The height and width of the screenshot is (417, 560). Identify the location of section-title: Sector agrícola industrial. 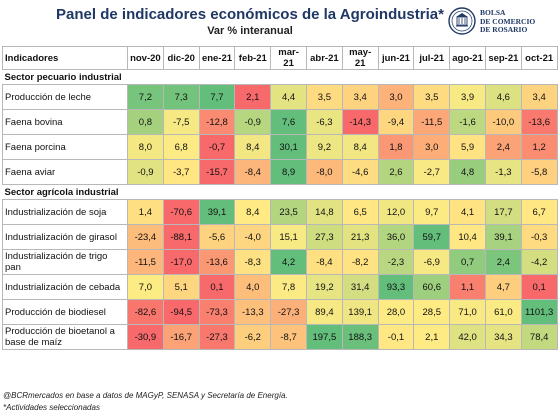
(280, 192).